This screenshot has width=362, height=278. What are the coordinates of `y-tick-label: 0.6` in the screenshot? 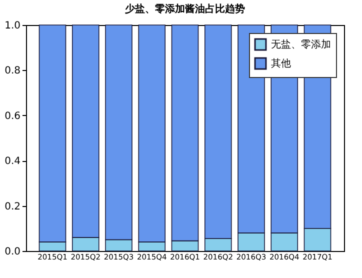 It's located at (12, 116).